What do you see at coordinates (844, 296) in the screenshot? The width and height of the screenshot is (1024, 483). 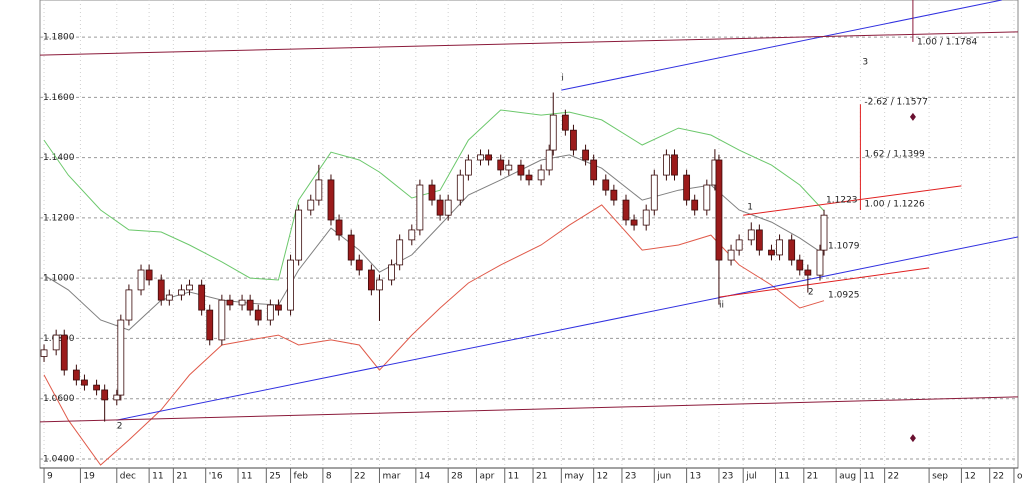 I see `annotation: 1.0925` at bounding box center [844, 296].